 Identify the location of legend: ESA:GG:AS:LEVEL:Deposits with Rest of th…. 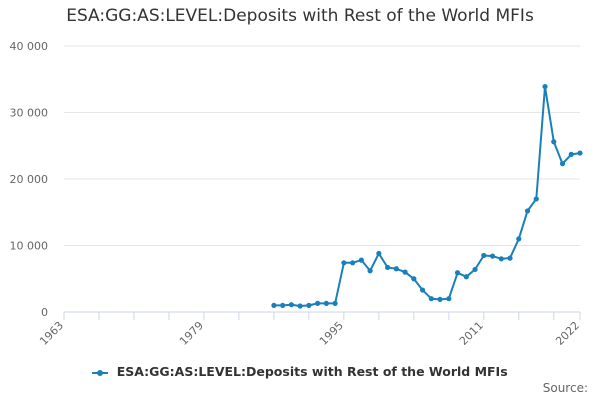
(300, 371).